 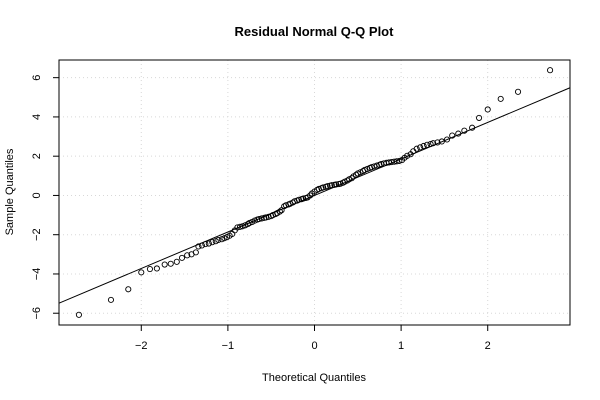 I want to click on x-axis-label: Theoretical Quantiles, so click(x=314, y=378).